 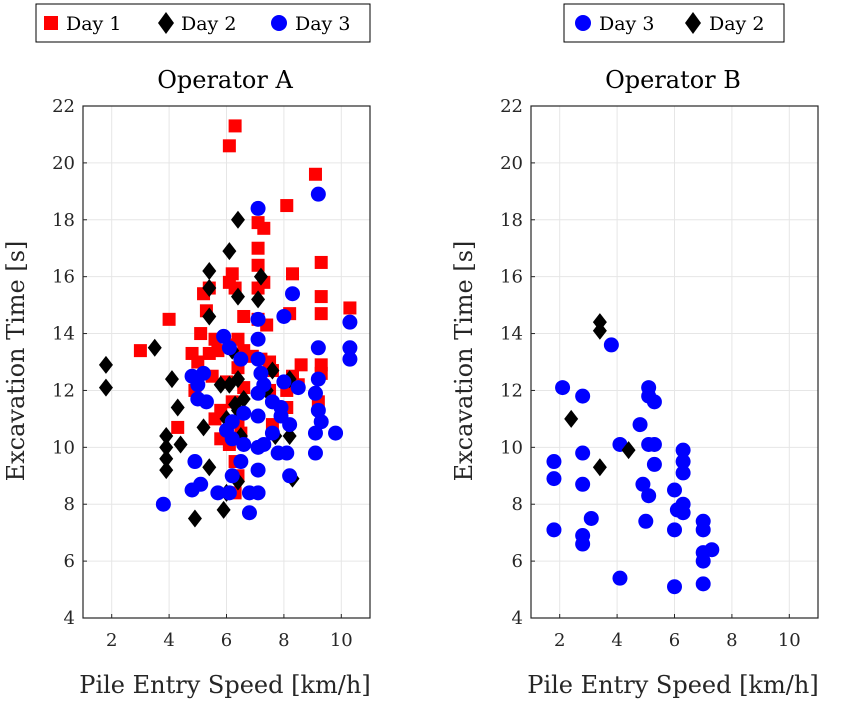 I want to click on y-tick-label-b: 10, so click(x=511, y=447).